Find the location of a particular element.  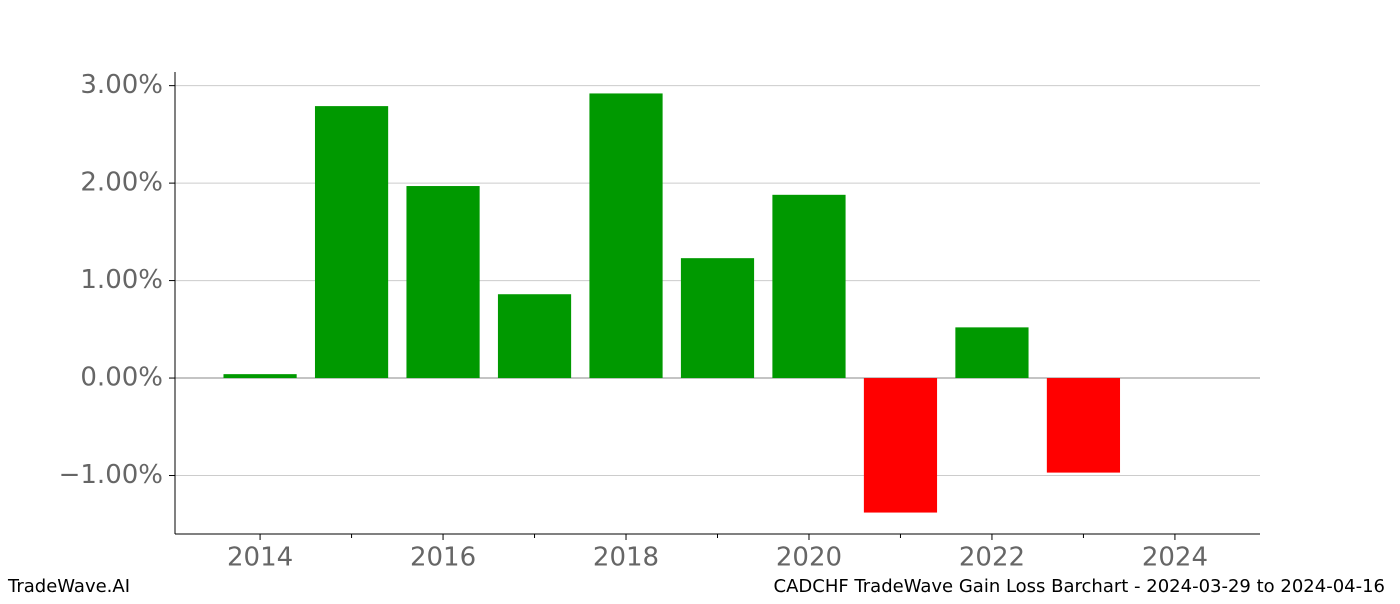

brand: TradeWave.AI is located at coordinates (68, 586).